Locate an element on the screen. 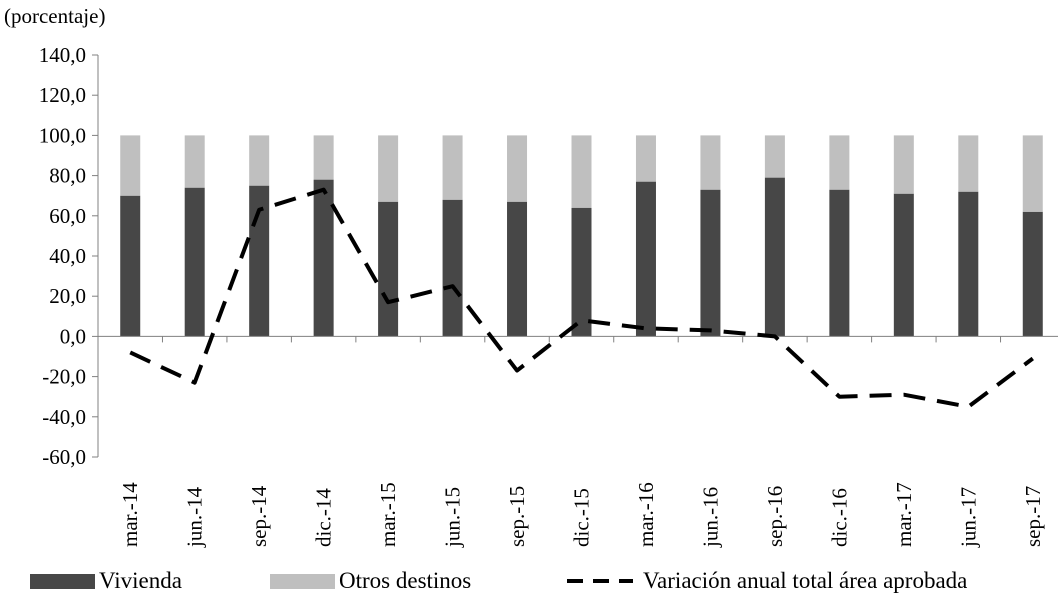 The width and height of the screenshot is (1058, 599). y-tick-label: -20,0 is located at coordinates (64, 377).